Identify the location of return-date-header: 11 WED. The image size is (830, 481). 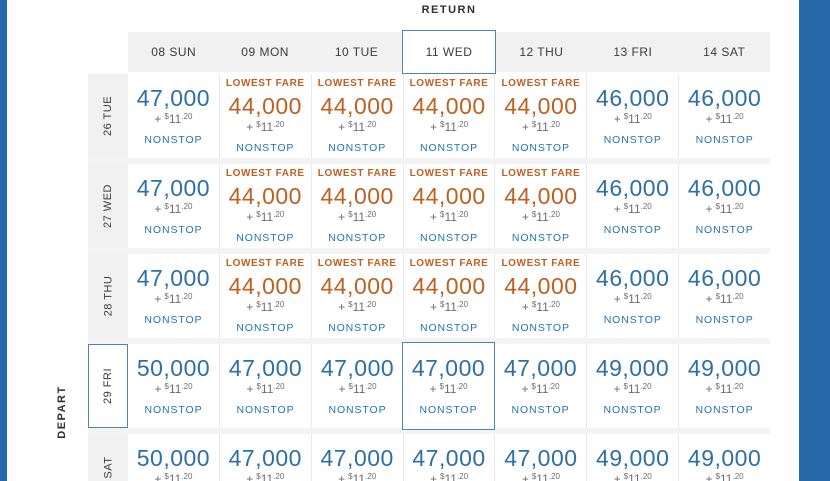
(449, 52).